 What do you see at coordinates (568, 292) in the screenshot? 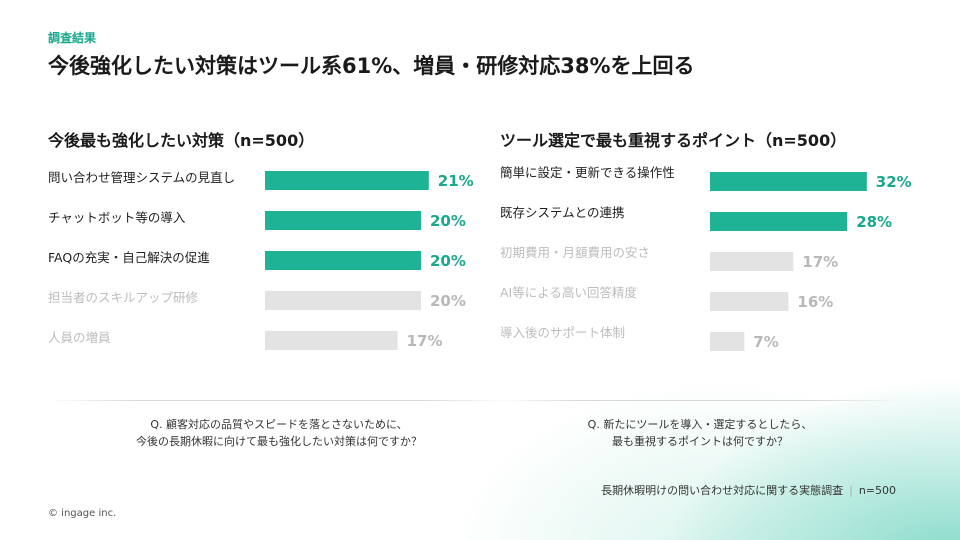
I see `right-category-label: AI等による高い回答精度` at bounding box center [568, 292].